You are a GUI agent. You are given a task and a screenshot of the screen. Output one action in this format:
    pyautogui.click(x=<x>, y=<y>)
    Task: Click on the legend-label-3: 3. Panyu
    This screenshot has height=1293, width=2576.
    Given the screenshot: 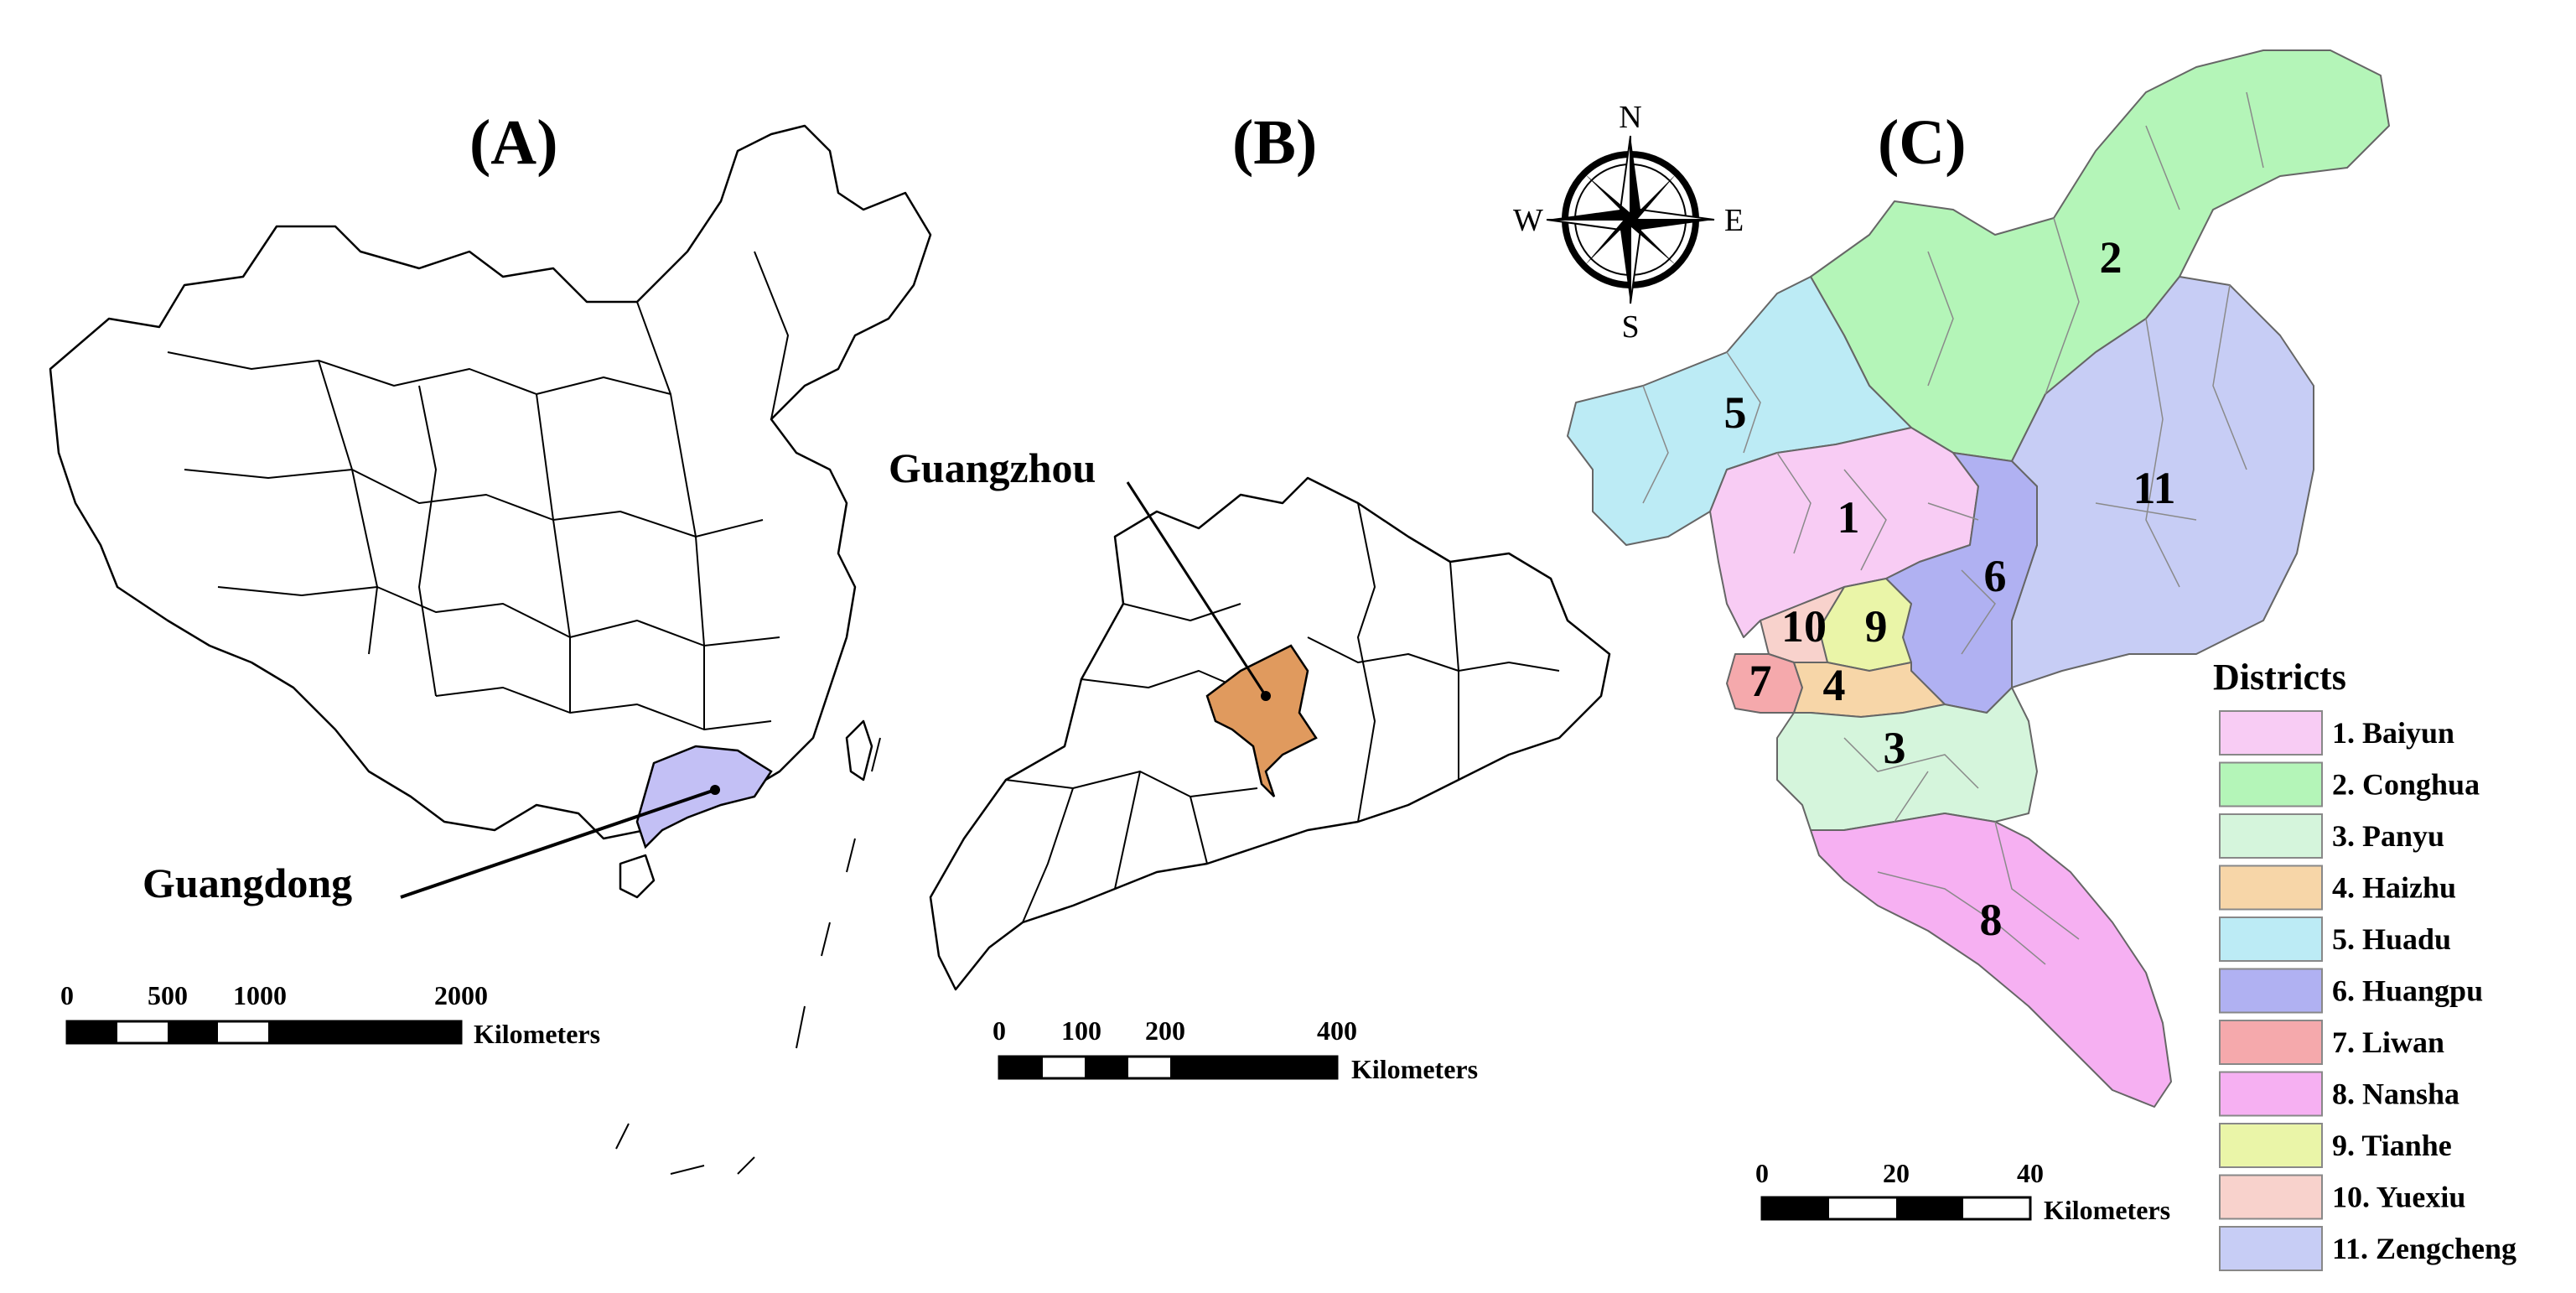 What is the action you would take?
    pyautogui.click(x=2388, y=836)
    